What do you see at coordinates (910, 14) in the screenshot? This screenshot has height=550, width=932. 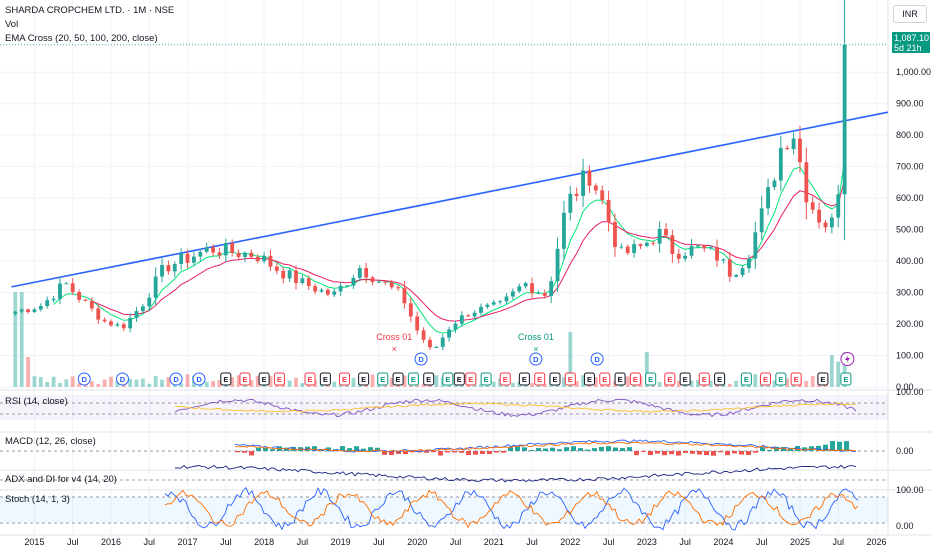 I see `currency-button: INR` at bounding box center [910, 14].